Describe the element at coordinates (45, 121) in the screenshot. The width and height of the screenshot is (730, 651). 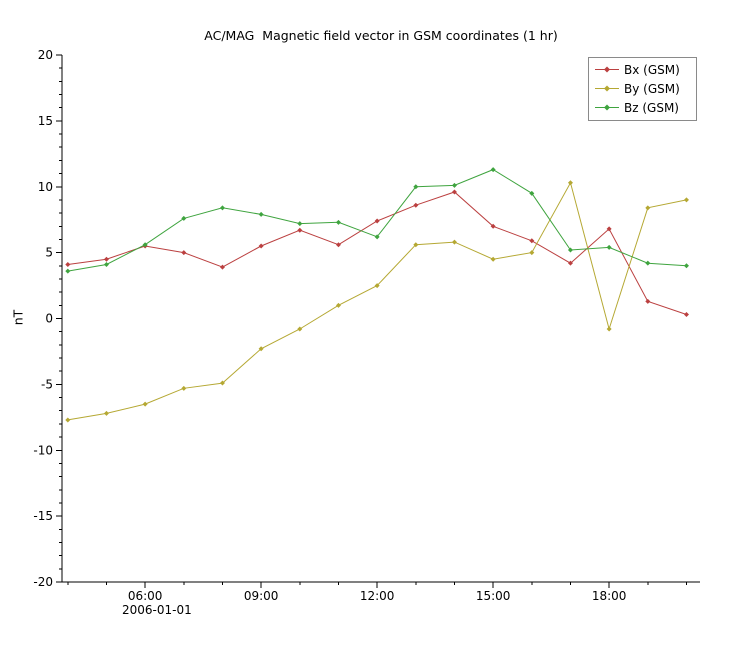
I see `y-tick-label: 15` at that location.